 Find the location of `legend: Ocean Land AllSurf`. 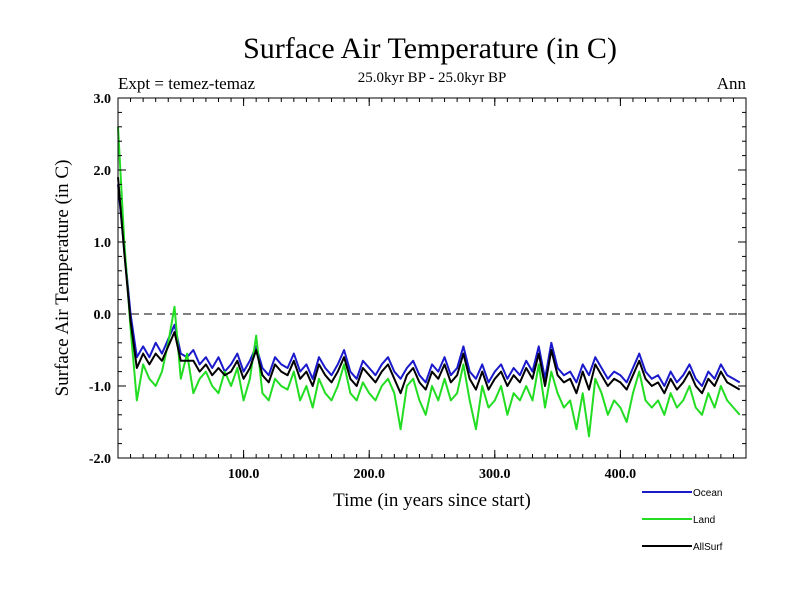

legend: Ocean Land AllSurf is located at coordinates (682, 520).